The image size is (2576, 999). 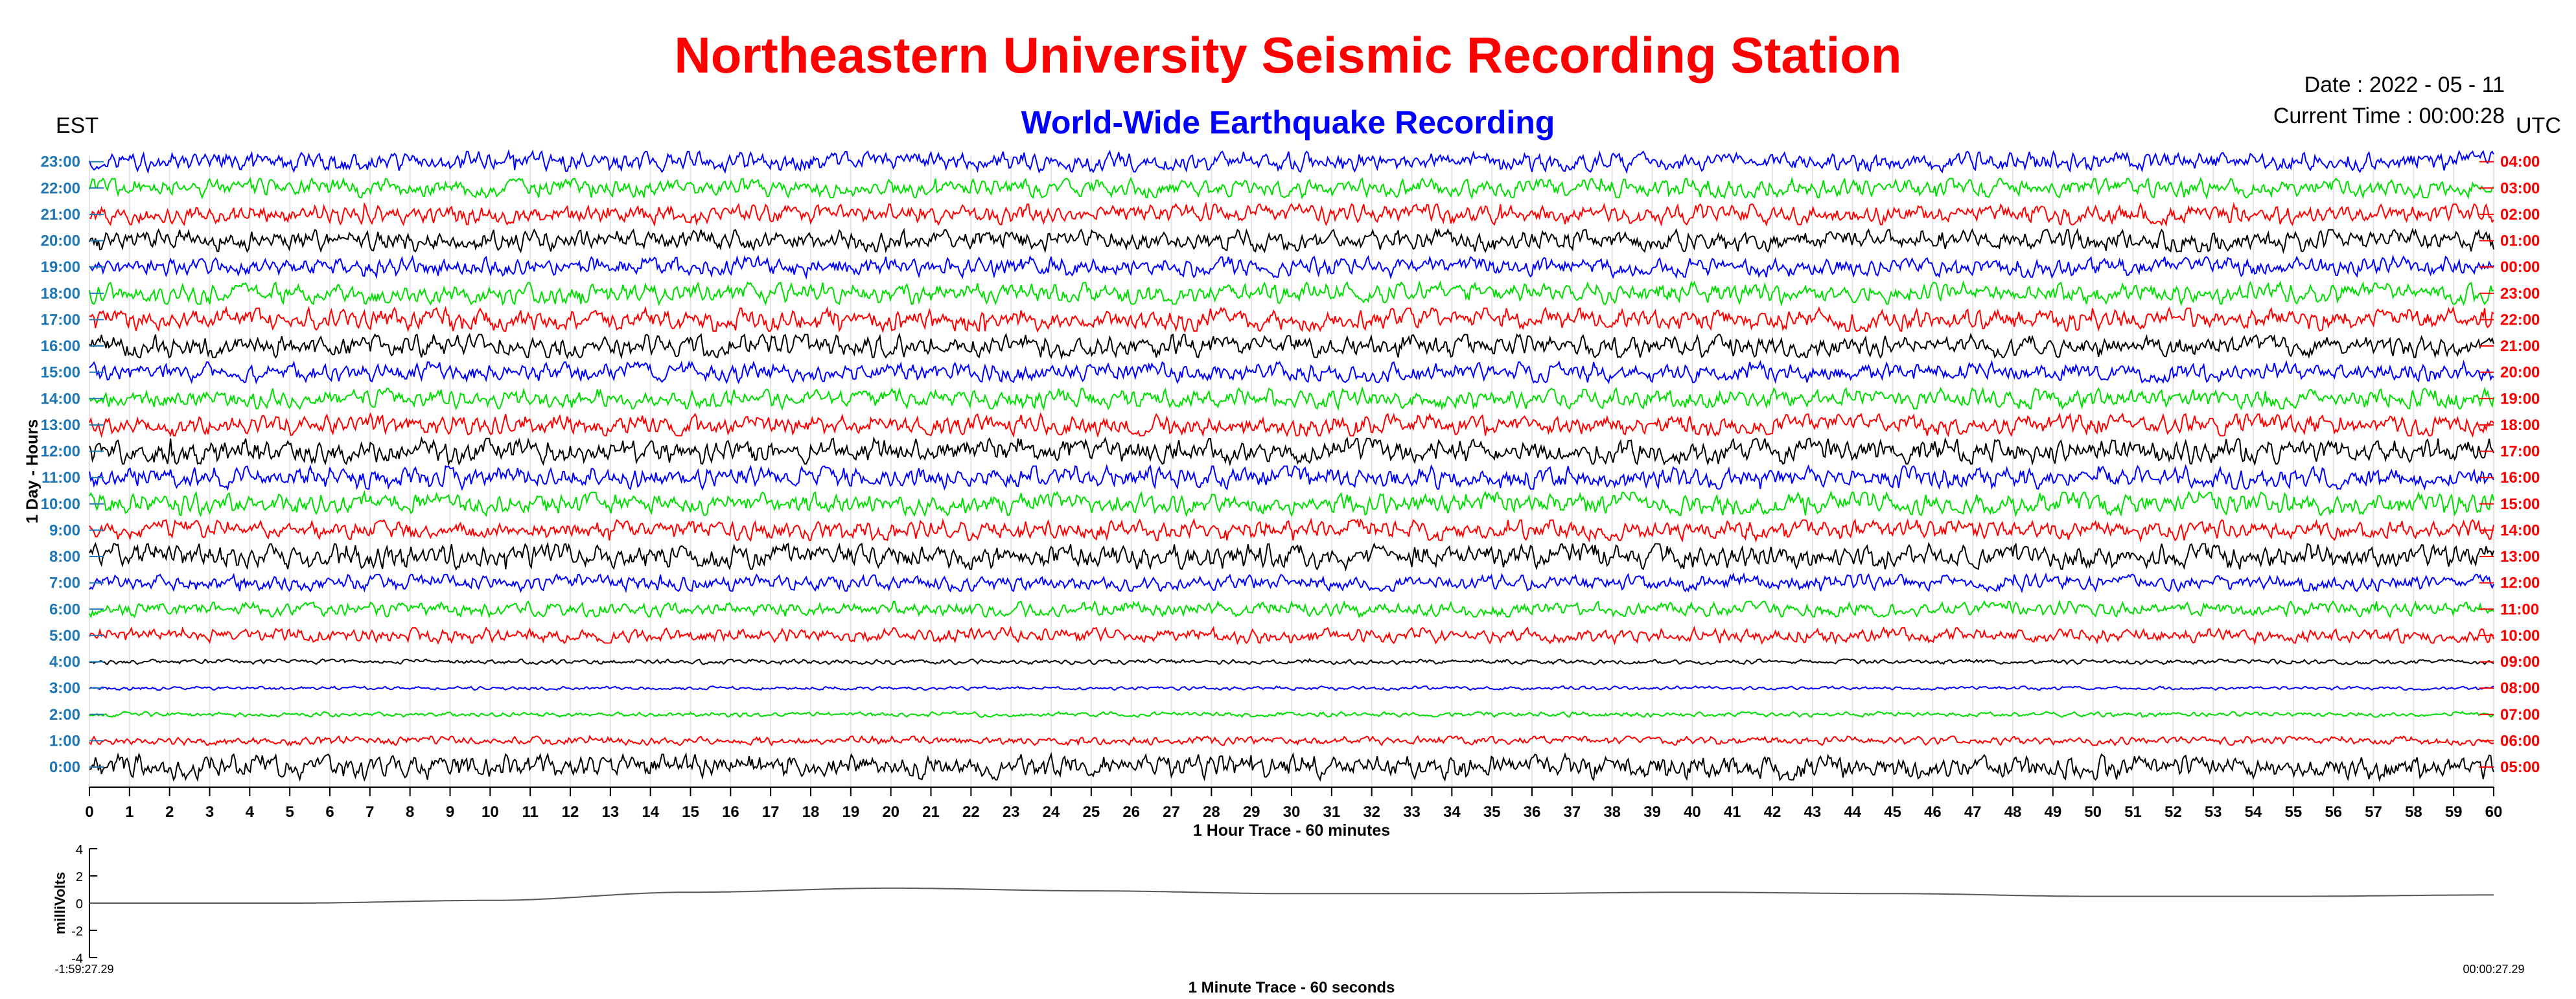 I want to click on x-tick-label: 21, so click(x=931, y=812).